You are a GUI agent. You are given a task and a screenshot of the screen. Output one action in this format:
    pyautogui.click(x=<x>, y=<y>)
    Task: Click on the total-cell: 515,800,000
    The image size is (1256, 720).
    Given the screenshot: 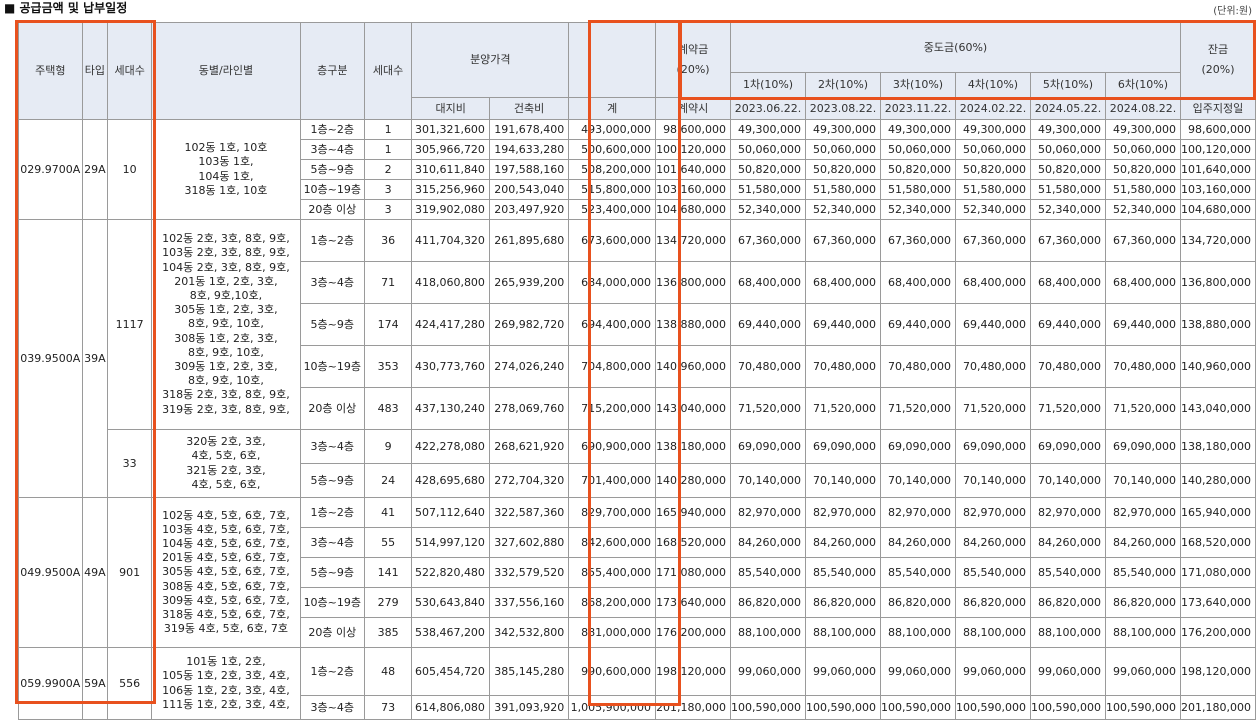 What is the action you would take?
    pyautogui.click(x=612, y=189)
    